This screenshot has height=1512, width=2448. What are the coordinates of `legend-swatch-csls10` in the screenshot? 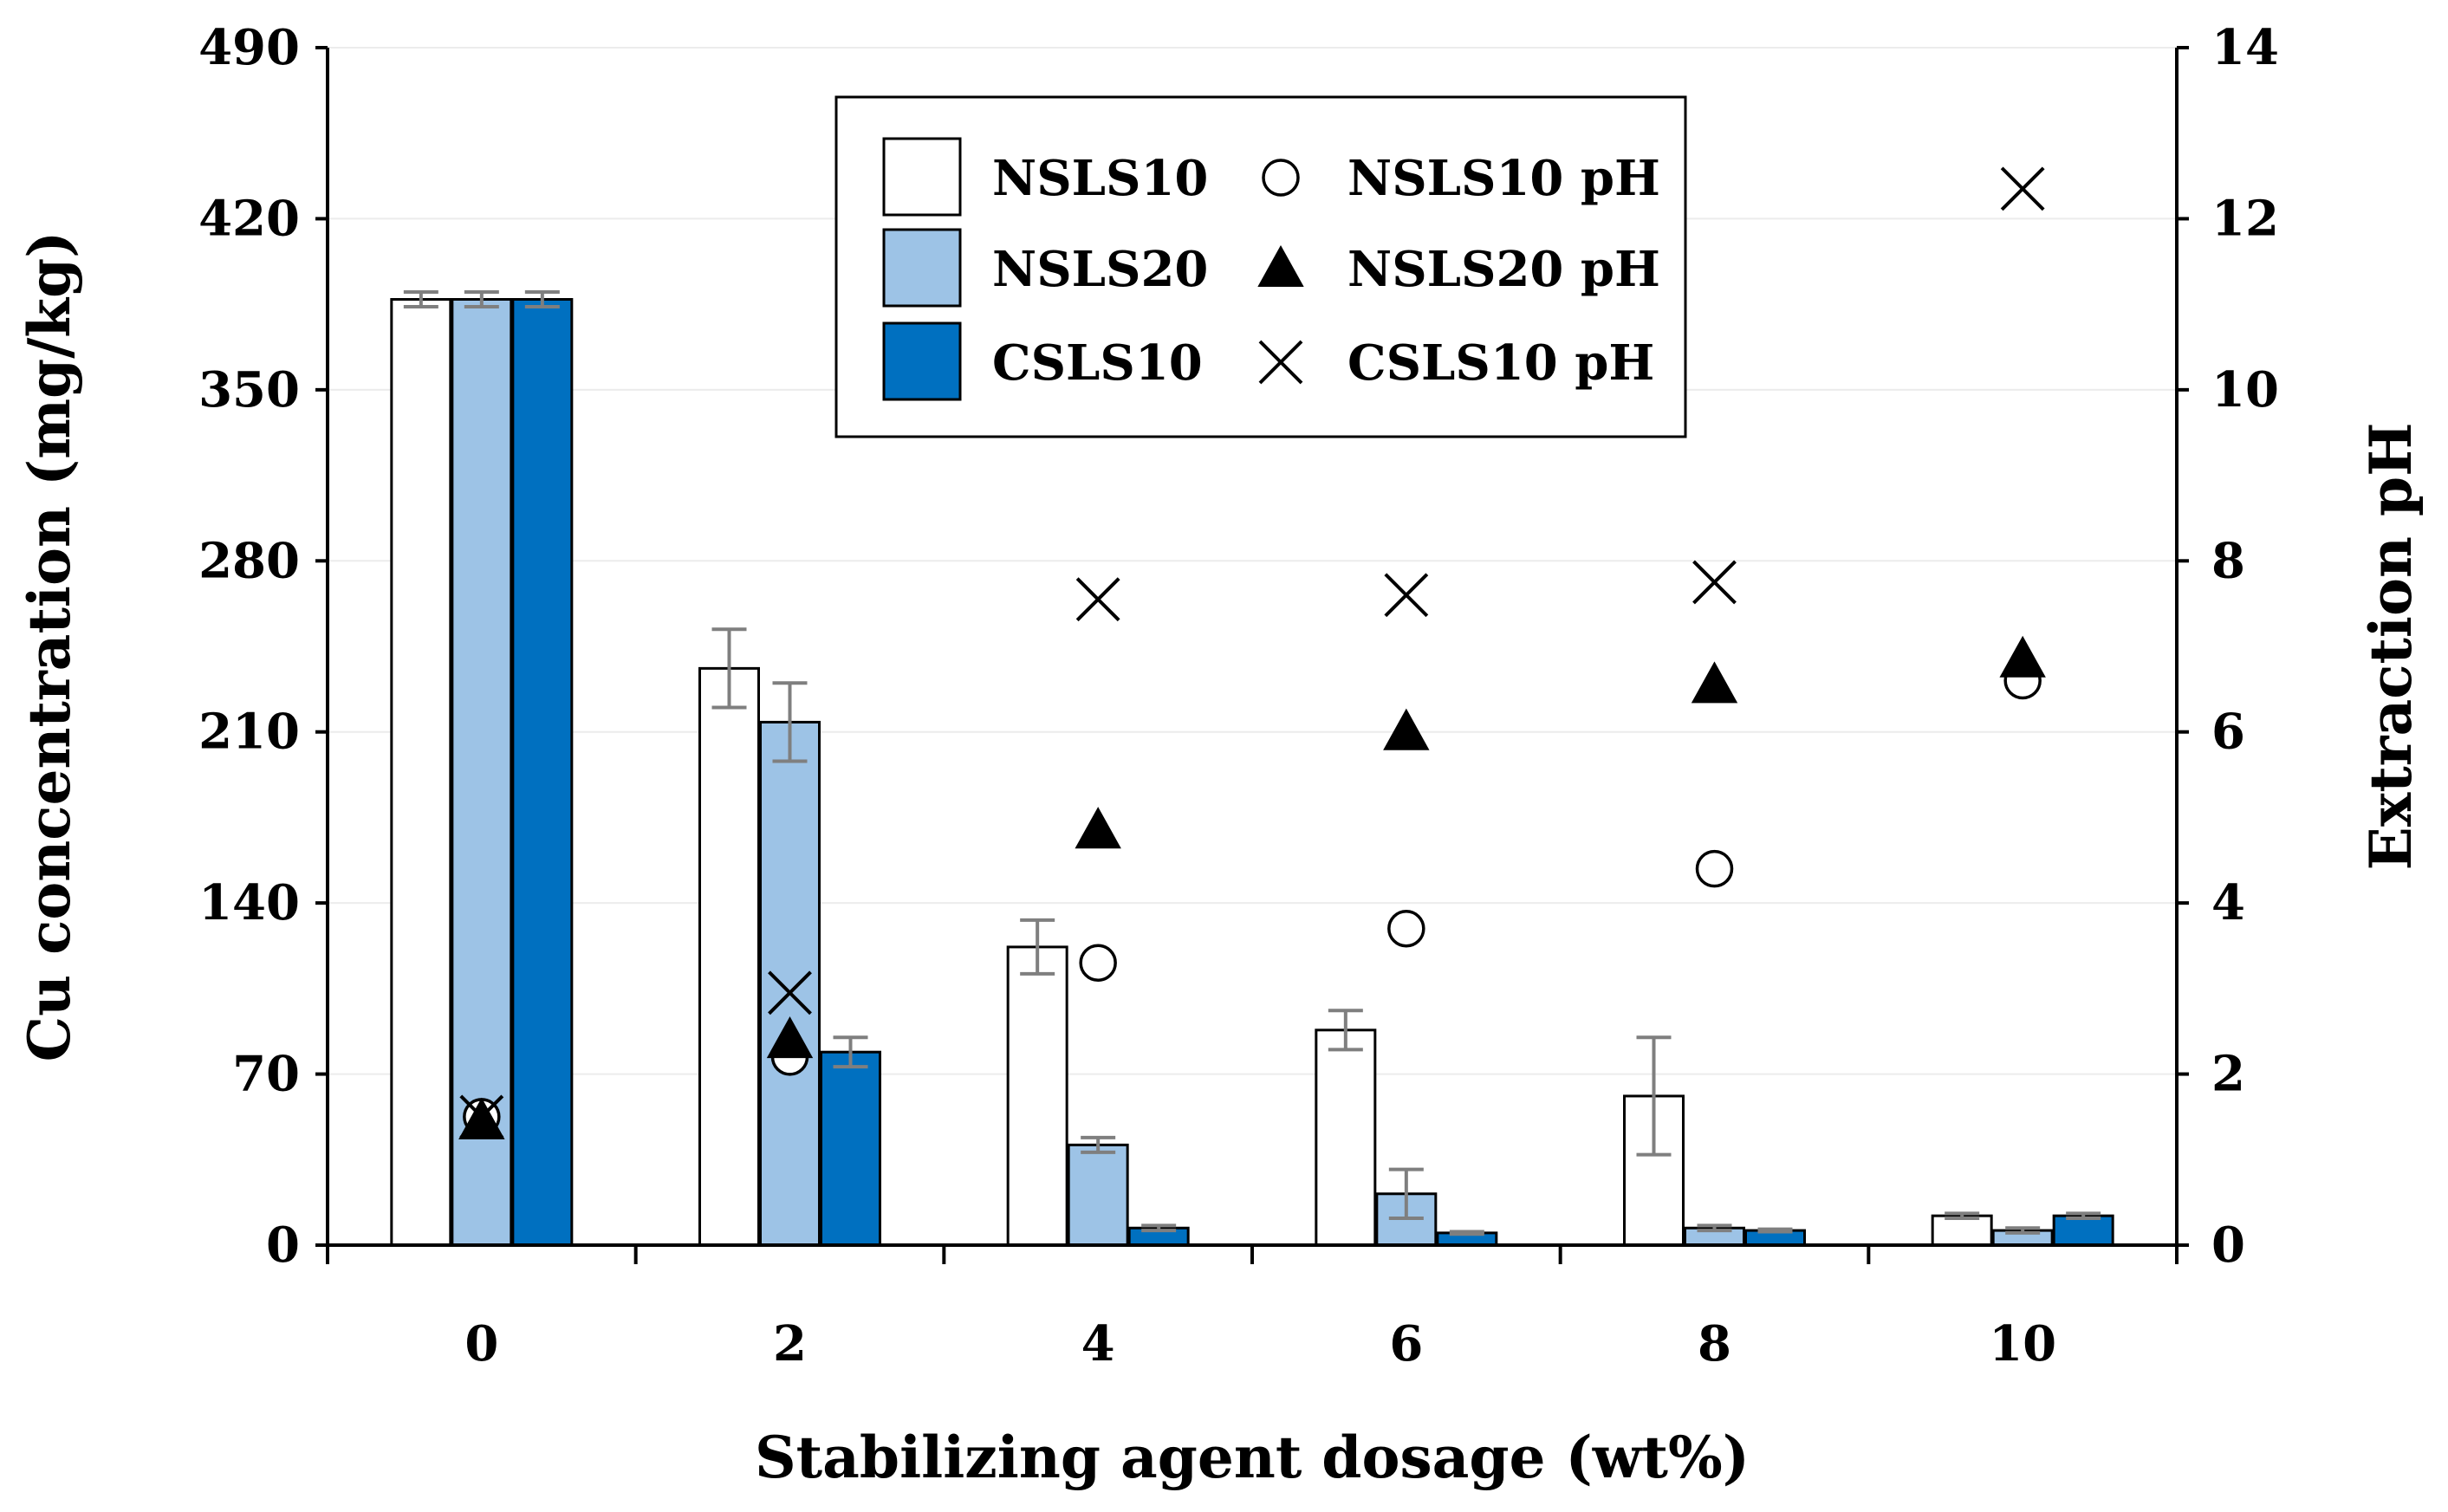 It's located at (922, 361).